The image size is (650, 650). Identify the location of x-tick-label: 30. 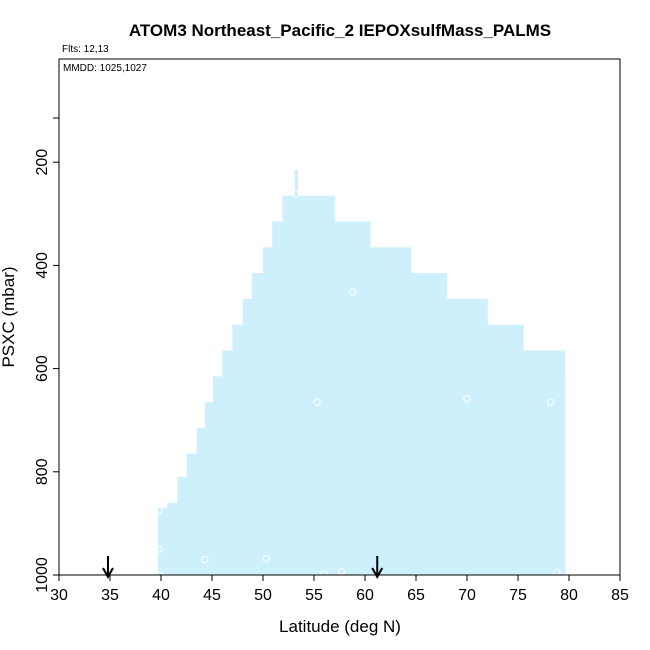
(59, 595).